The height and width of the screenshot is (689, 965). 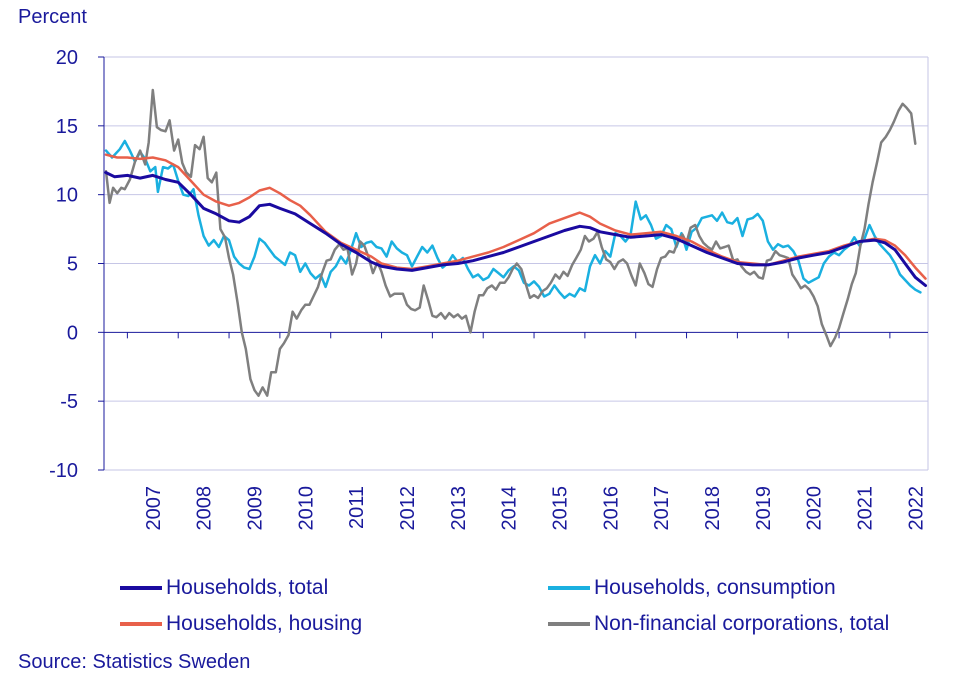 I want to click on legend-item-households-housing: Households, housing, so click(x=241, y=624).